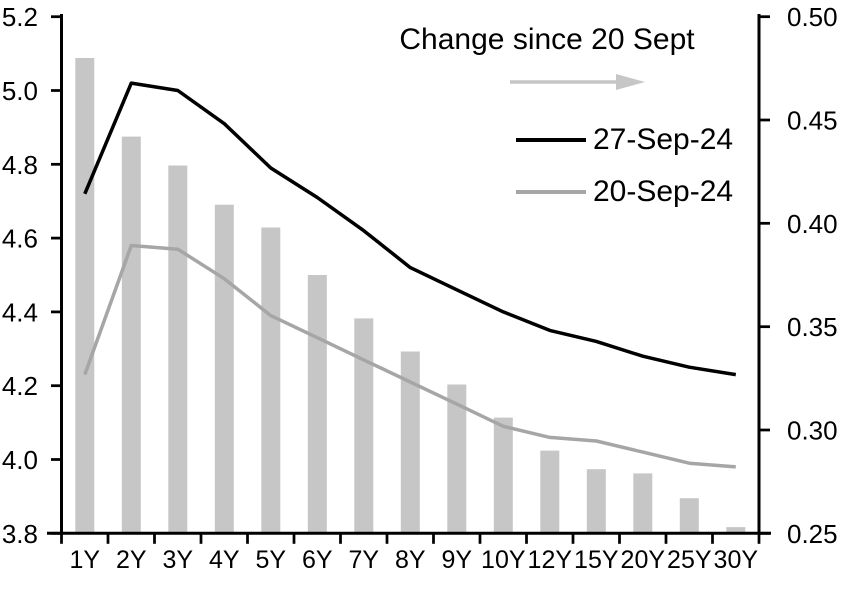 Image resolution: width=852 pixels, height=589 pixels. I want to click on left-axis-tick-label: 4.6, so click(20, 239).